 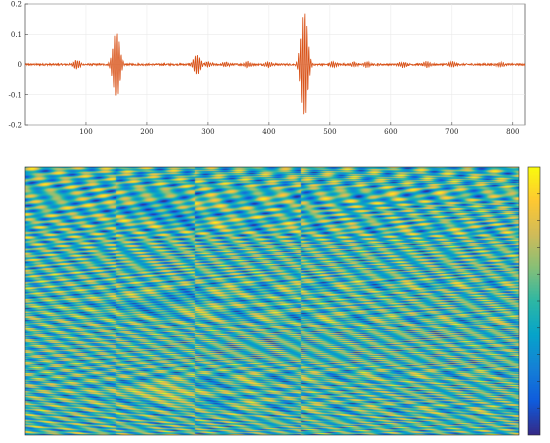 I want to click on x-tick-label: 800, so click(x=512, y=132).